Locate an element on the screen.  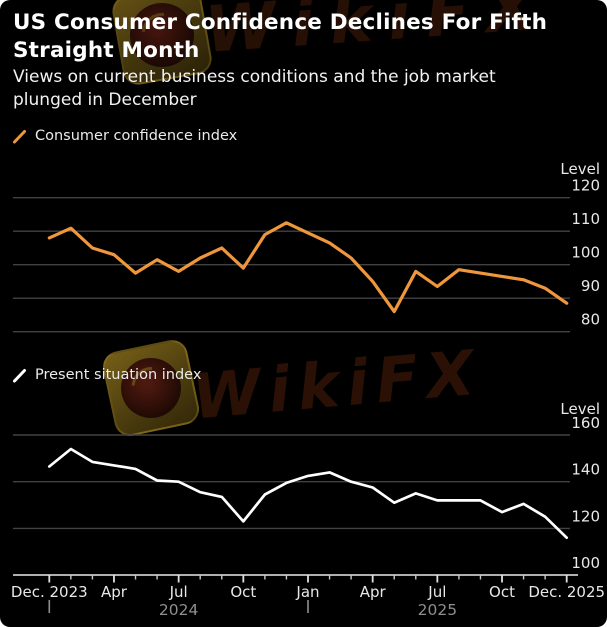
orange-slash-icon is located at coordinates (19, 136).